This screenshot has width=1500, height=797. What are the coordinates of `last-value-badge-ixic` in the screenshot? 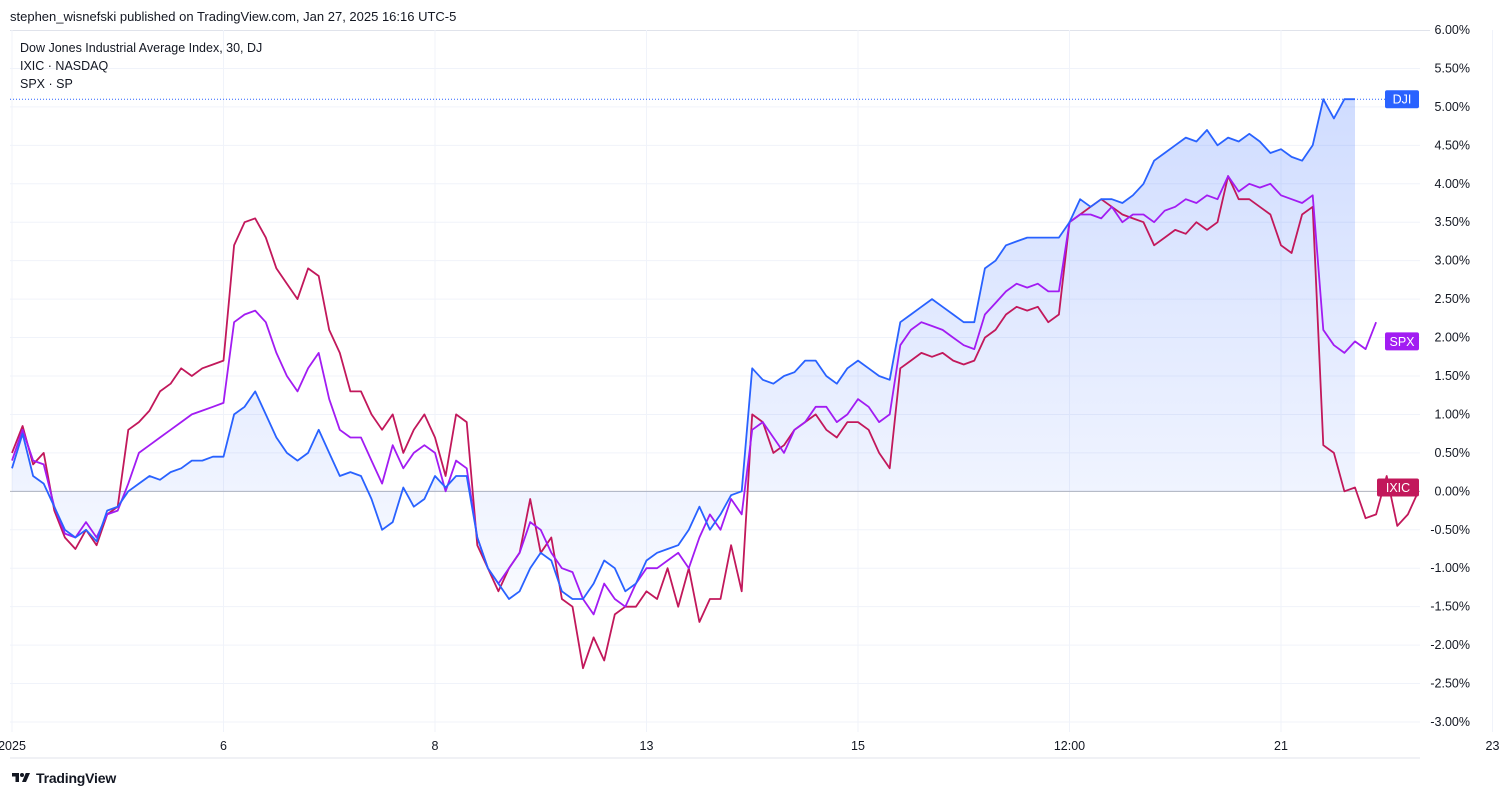 It's located at (1398, 487).